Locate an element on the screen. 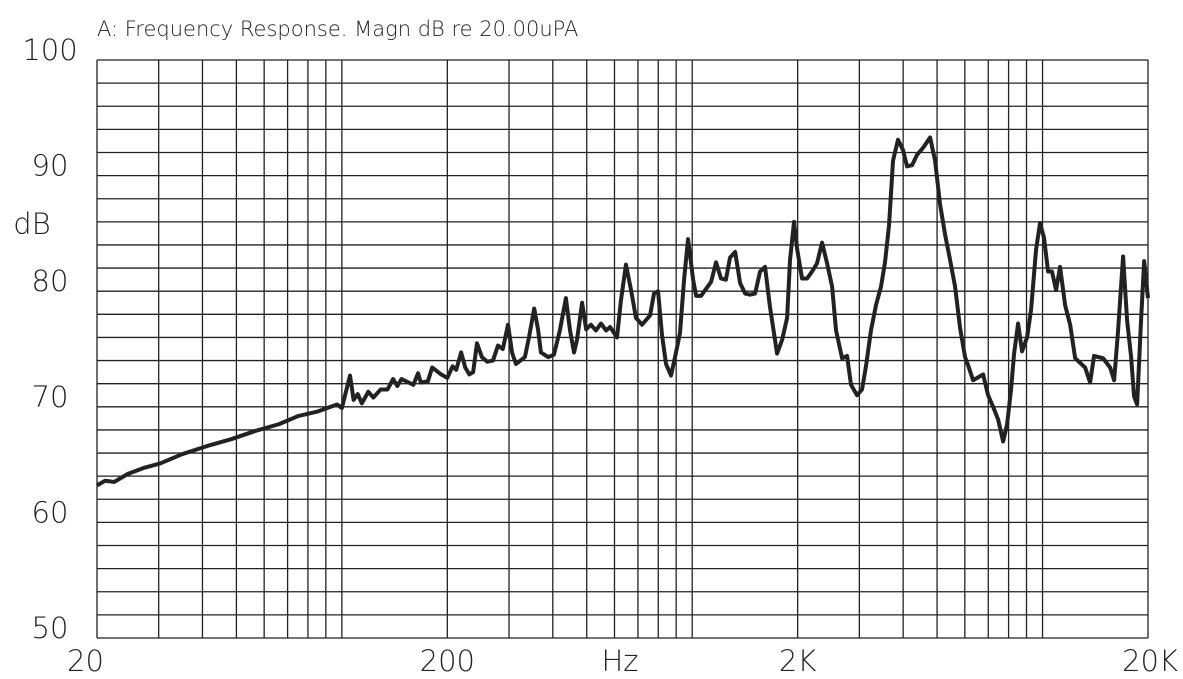 This screenshot has width=1183, height=679. y-axis-label: dB is located at coordinates (31, 224).